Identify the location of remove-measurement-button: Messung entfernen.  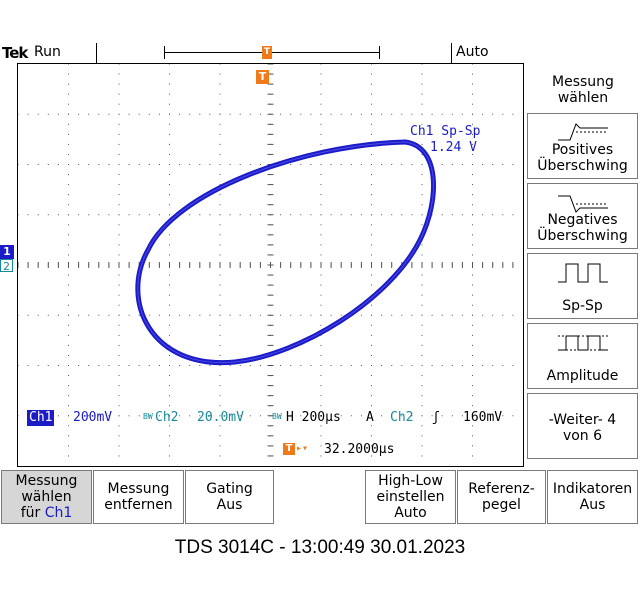
(138, 497).